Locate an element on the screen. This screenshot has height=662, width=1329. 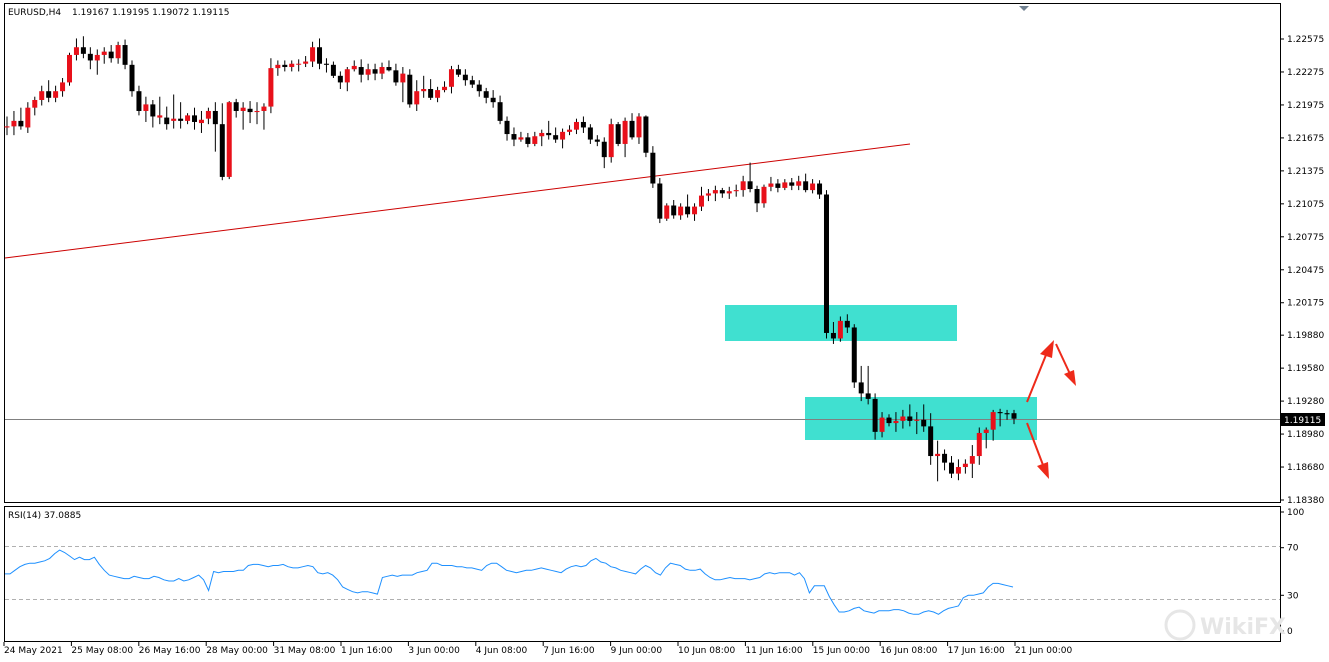
price-tick-label: 1.18680 is located at coordinates (1305, 468).